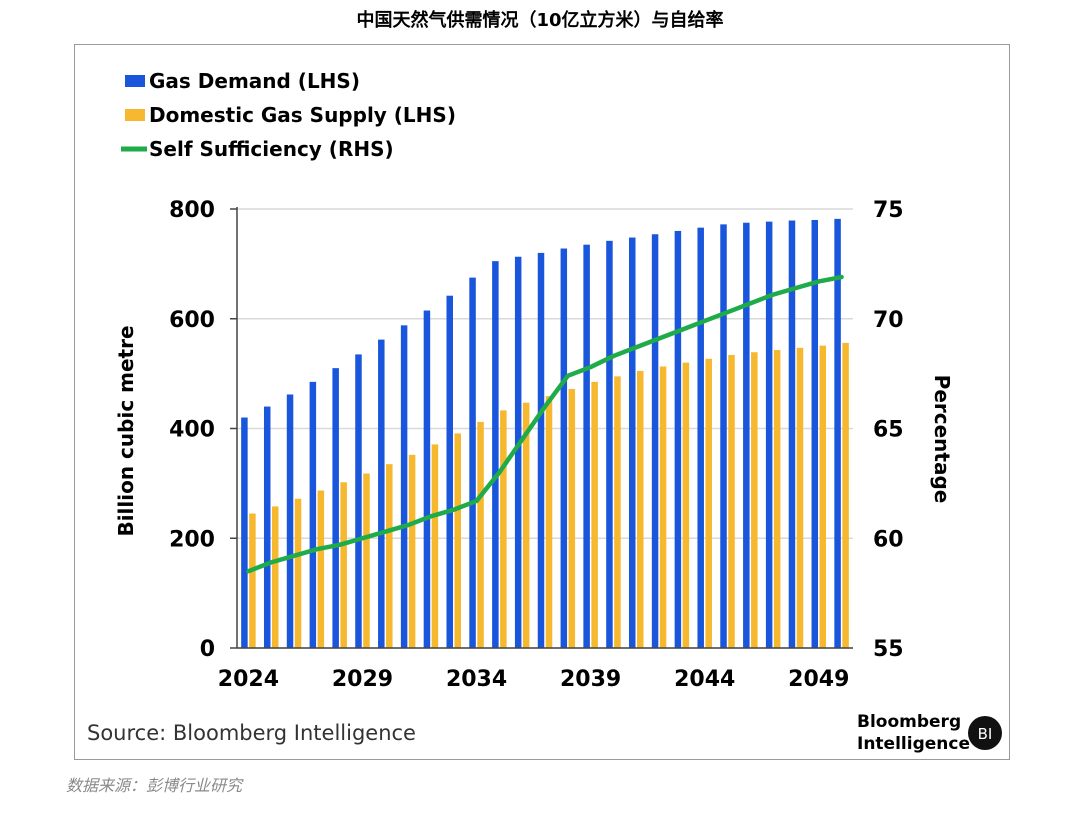 The height and width of the screenshot is (816, 1080). What do you see at coordinates (888, 430) in the screenshot?
I see `y-tick-label-right: 65` at bounding box center [888, 430].